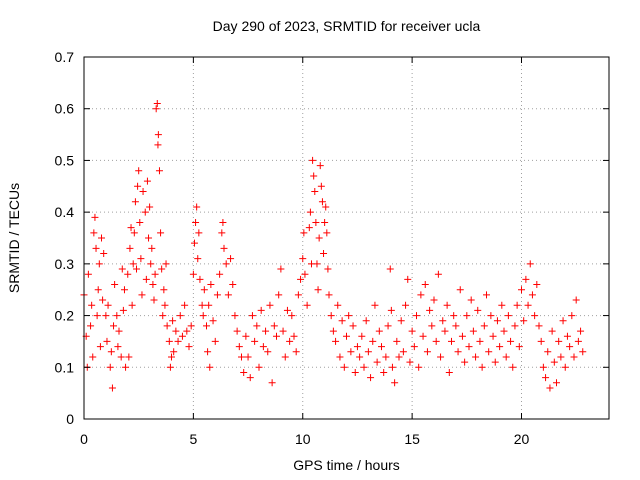  I want to click on x-tick-label: 20, so click(522, 439).